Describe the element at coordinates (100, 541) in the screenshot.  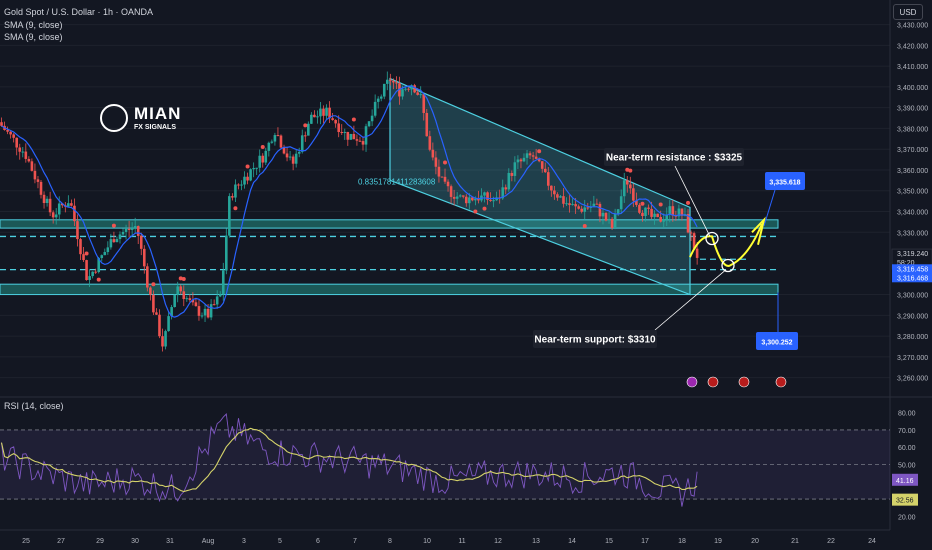
I see `time-tick: 29` at that location.